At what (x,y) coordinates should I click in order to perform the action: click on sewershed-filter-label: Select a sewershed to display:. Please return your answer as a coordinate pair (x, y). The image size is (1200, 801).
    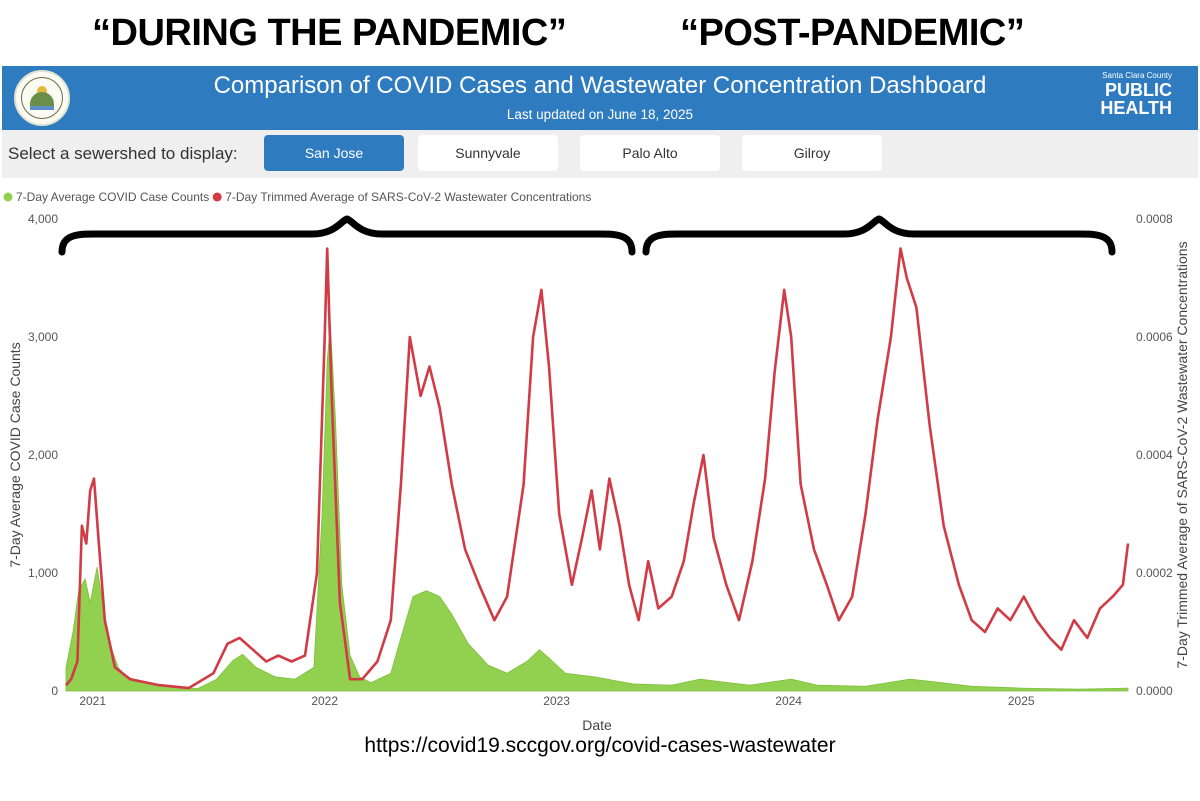
    Looking at the image, I should click on (123, 153).